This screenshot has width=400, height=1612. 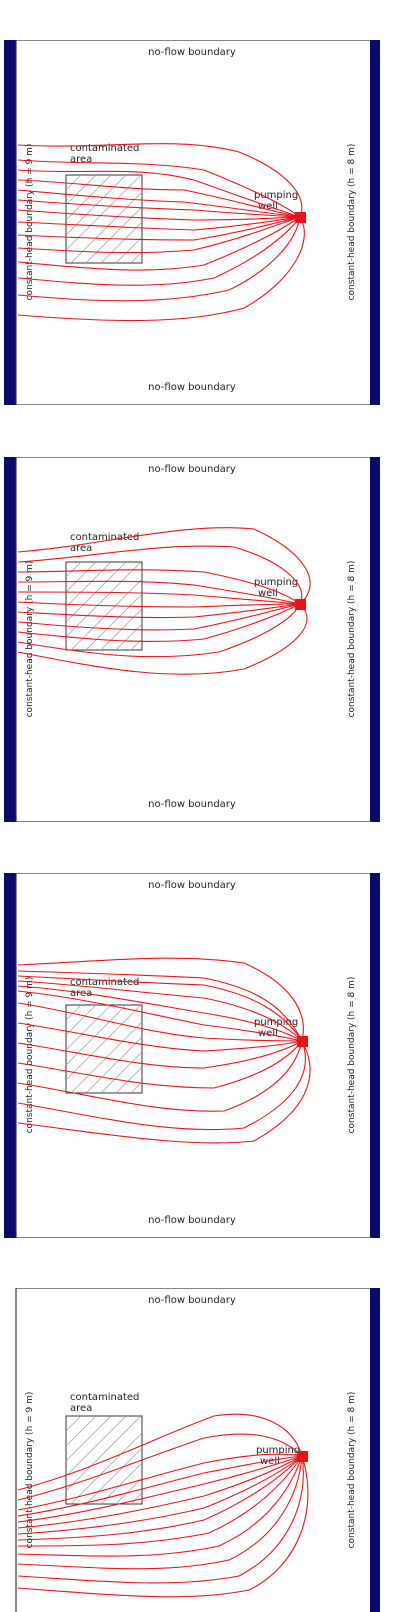 What do you see at coordinates (104, 1049) in the screenshot?
I see `contaminated-area` at bounding box center [104, 1049].